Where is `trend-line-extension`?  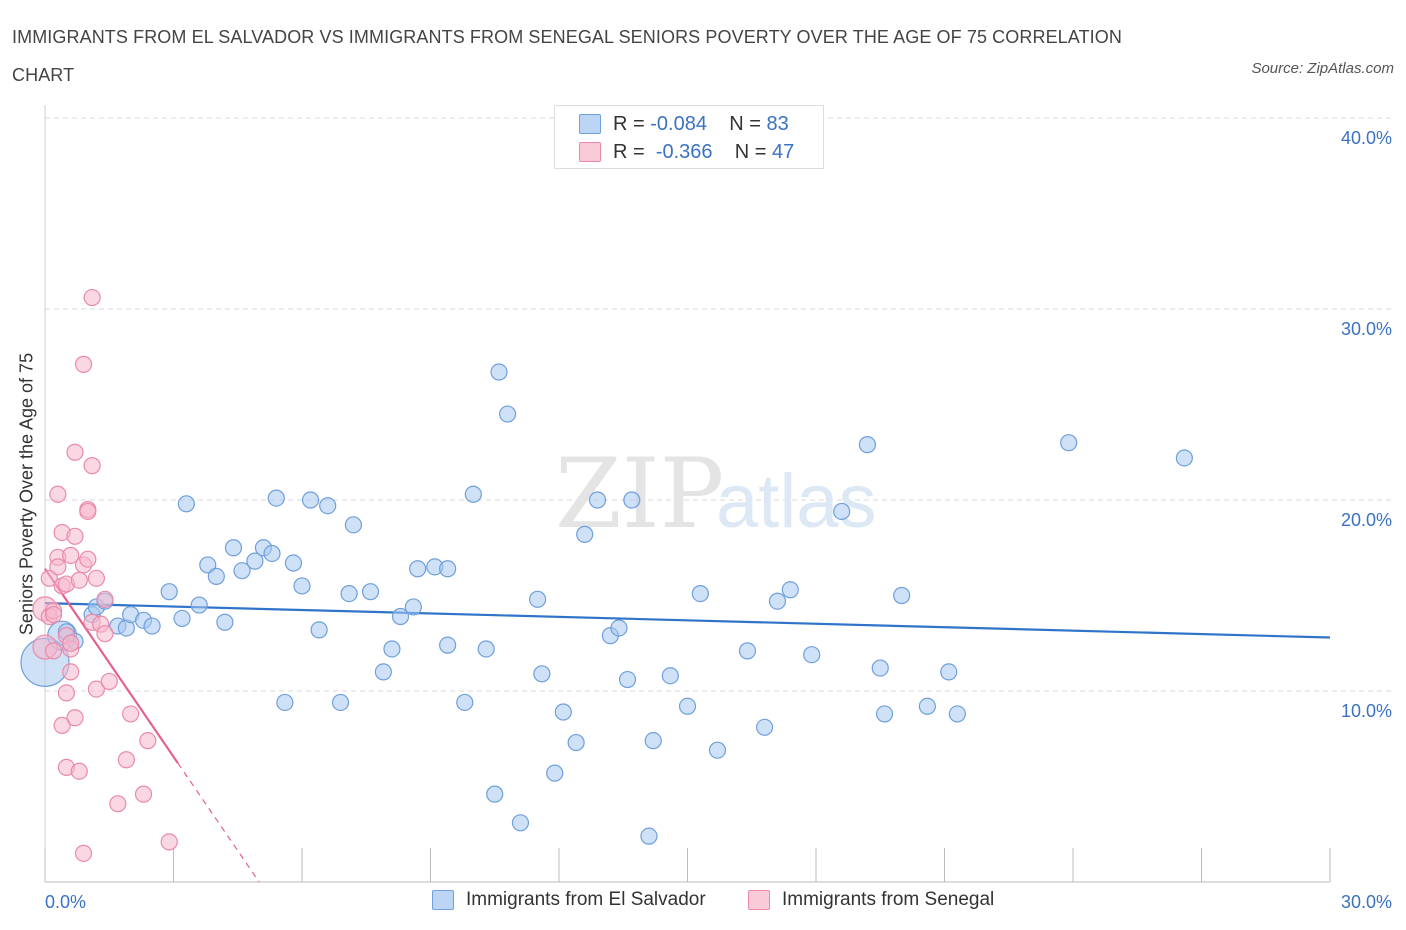 trend-line-extension is located at coordinates (218, 822).